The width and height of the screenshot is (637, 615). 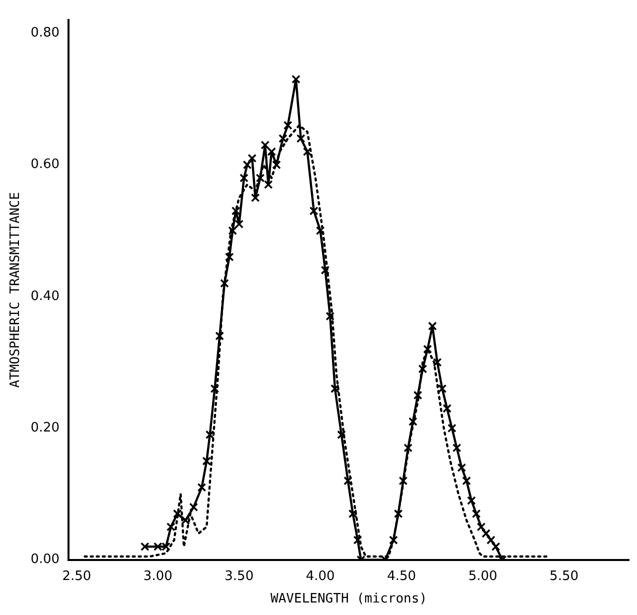 I want to click on y-axis-title: ATMOSPHERIC TRANSMITTANCE, so click(x=16, y=290).